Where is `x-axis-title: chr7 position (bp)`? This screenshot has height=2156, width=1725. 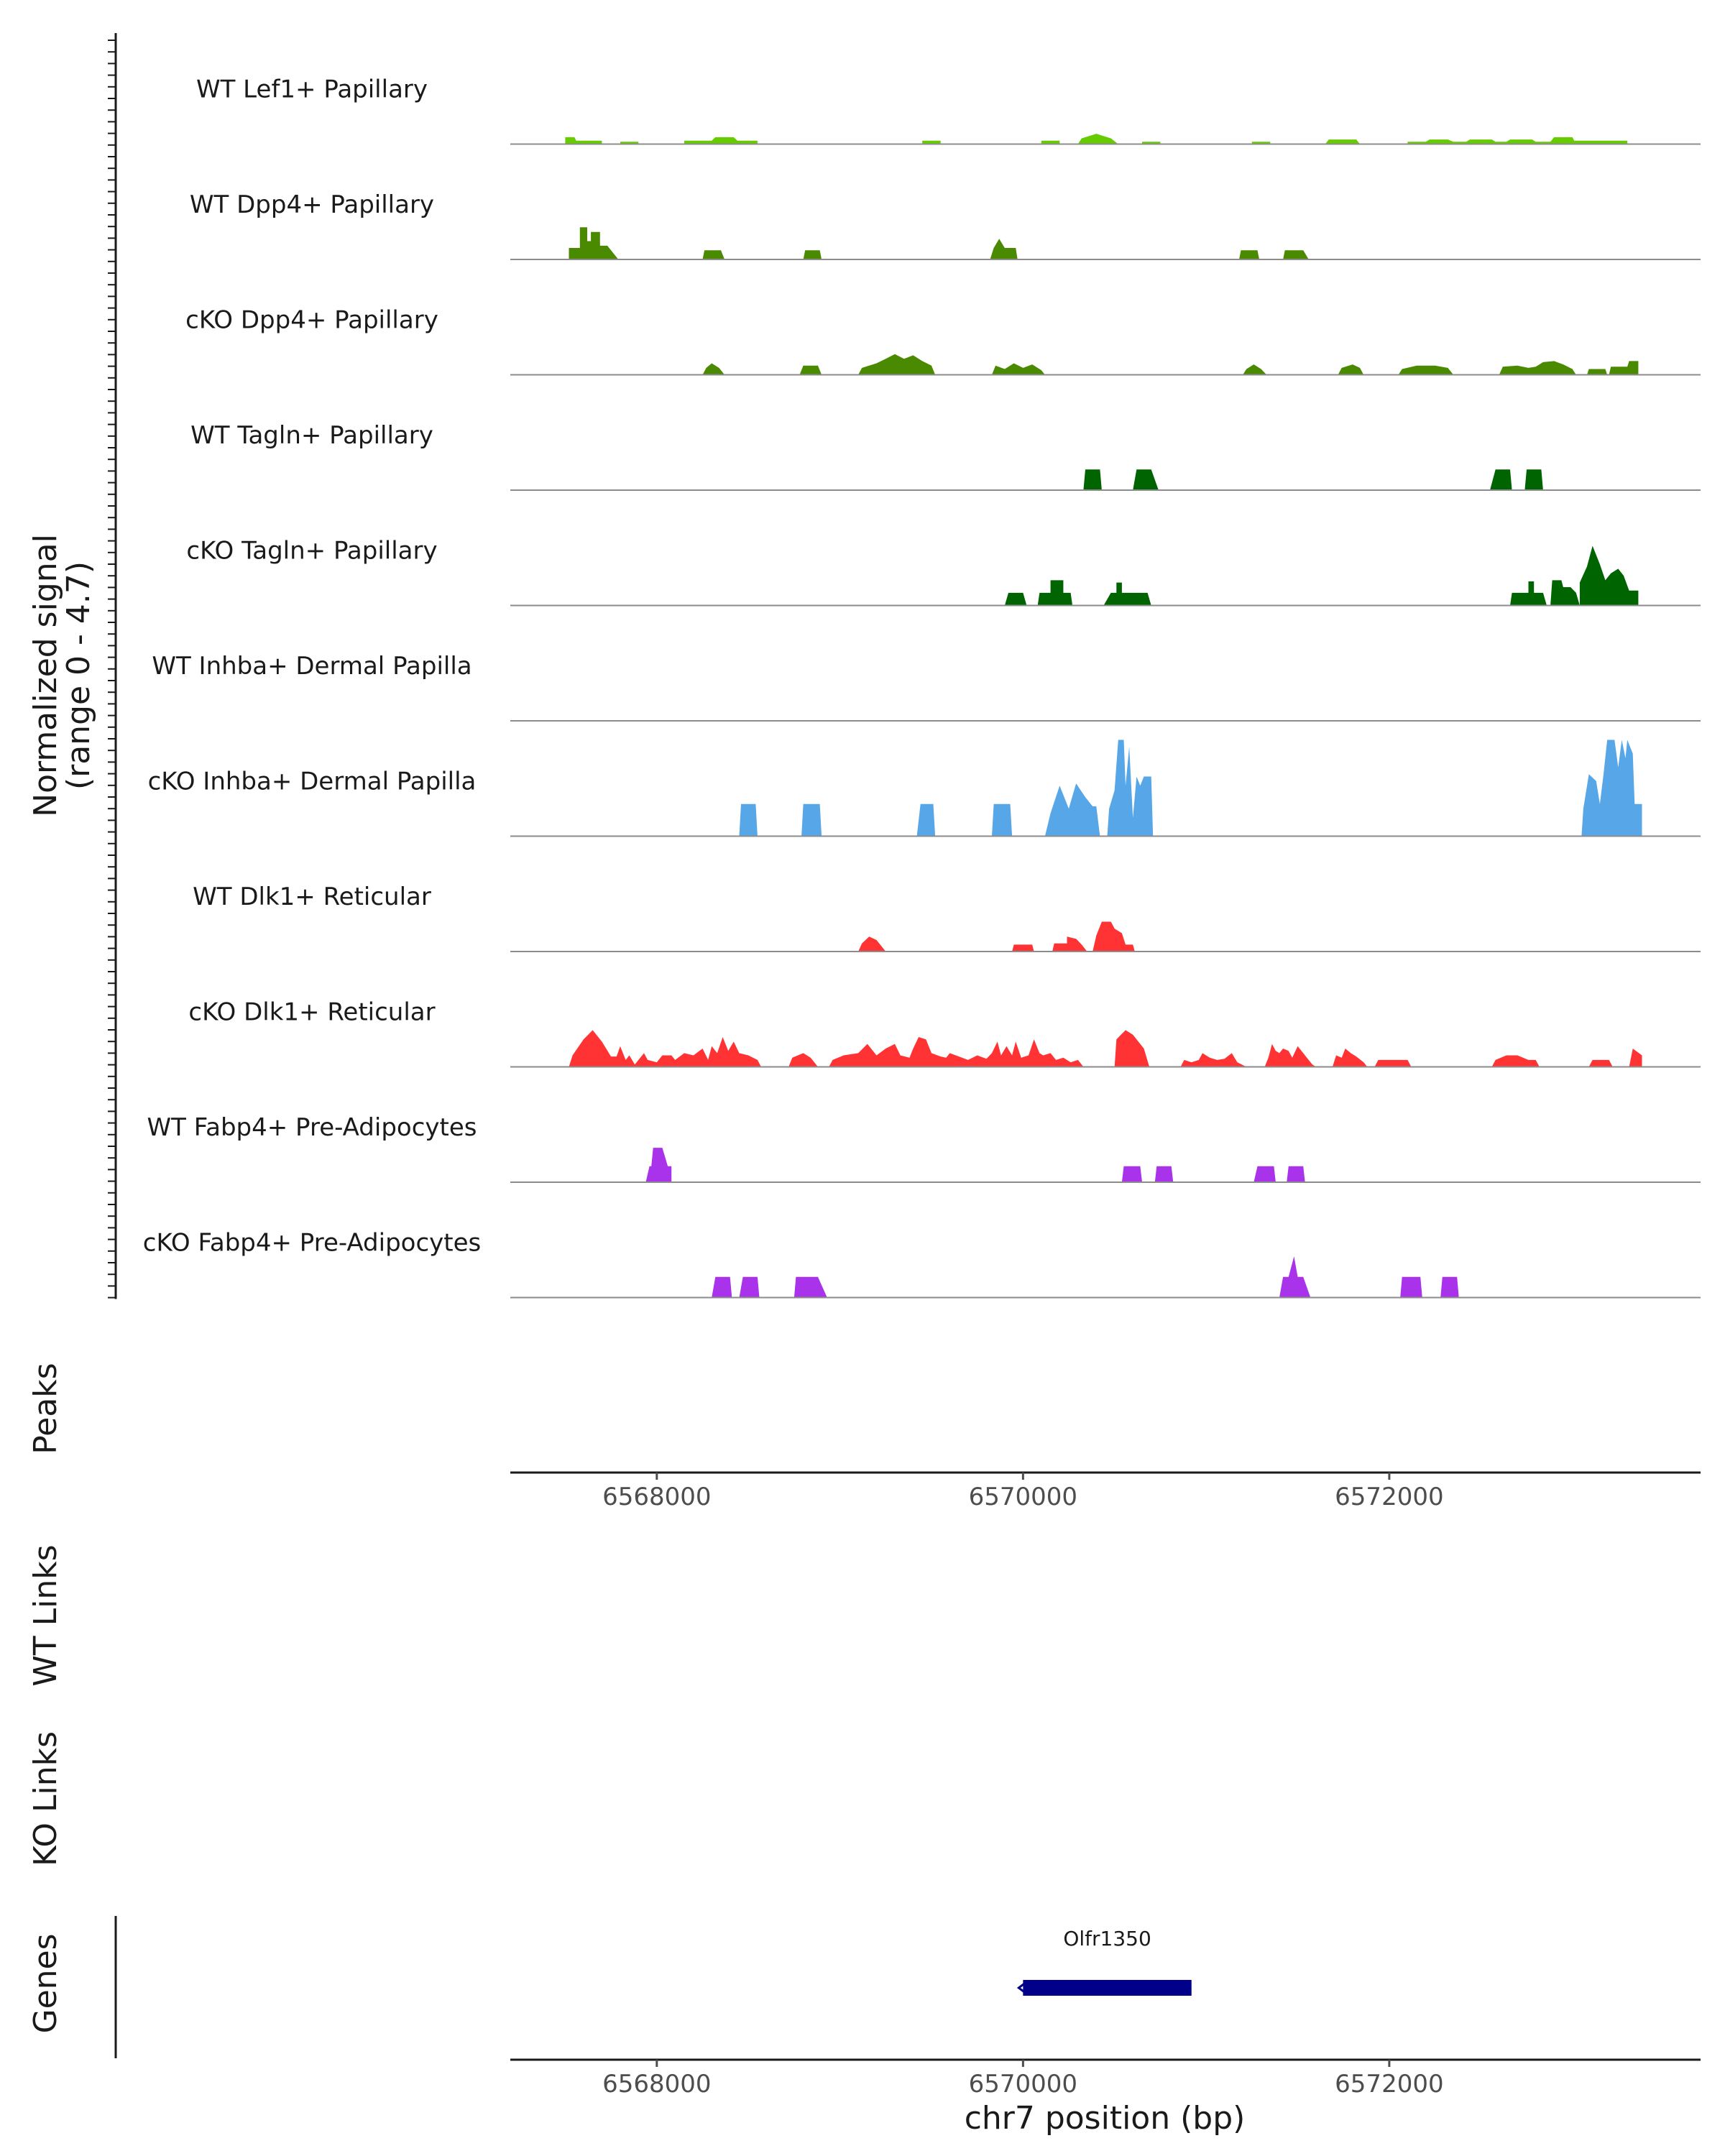 x-axis-title: chr7 position (bp) is located at coordinates (1105, 2118).